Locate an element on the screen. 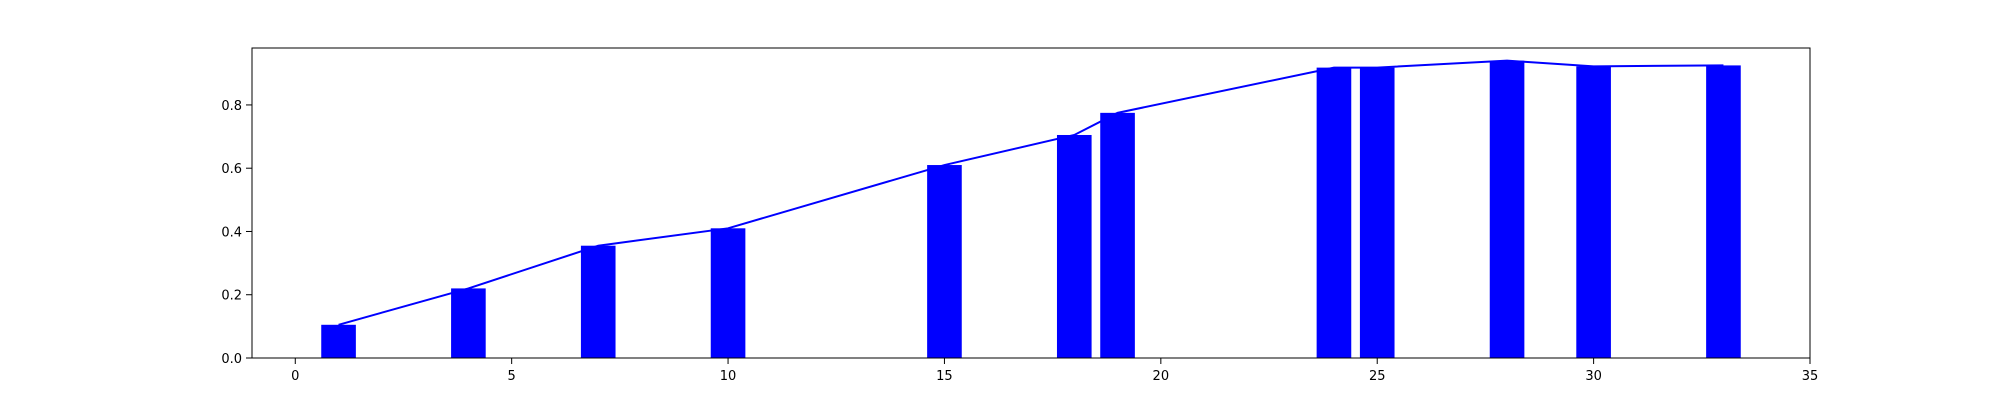 This screenshot has width=2000, height=400. y-tick-label-0.4: 0.4 is located at coordinates (231, 232).